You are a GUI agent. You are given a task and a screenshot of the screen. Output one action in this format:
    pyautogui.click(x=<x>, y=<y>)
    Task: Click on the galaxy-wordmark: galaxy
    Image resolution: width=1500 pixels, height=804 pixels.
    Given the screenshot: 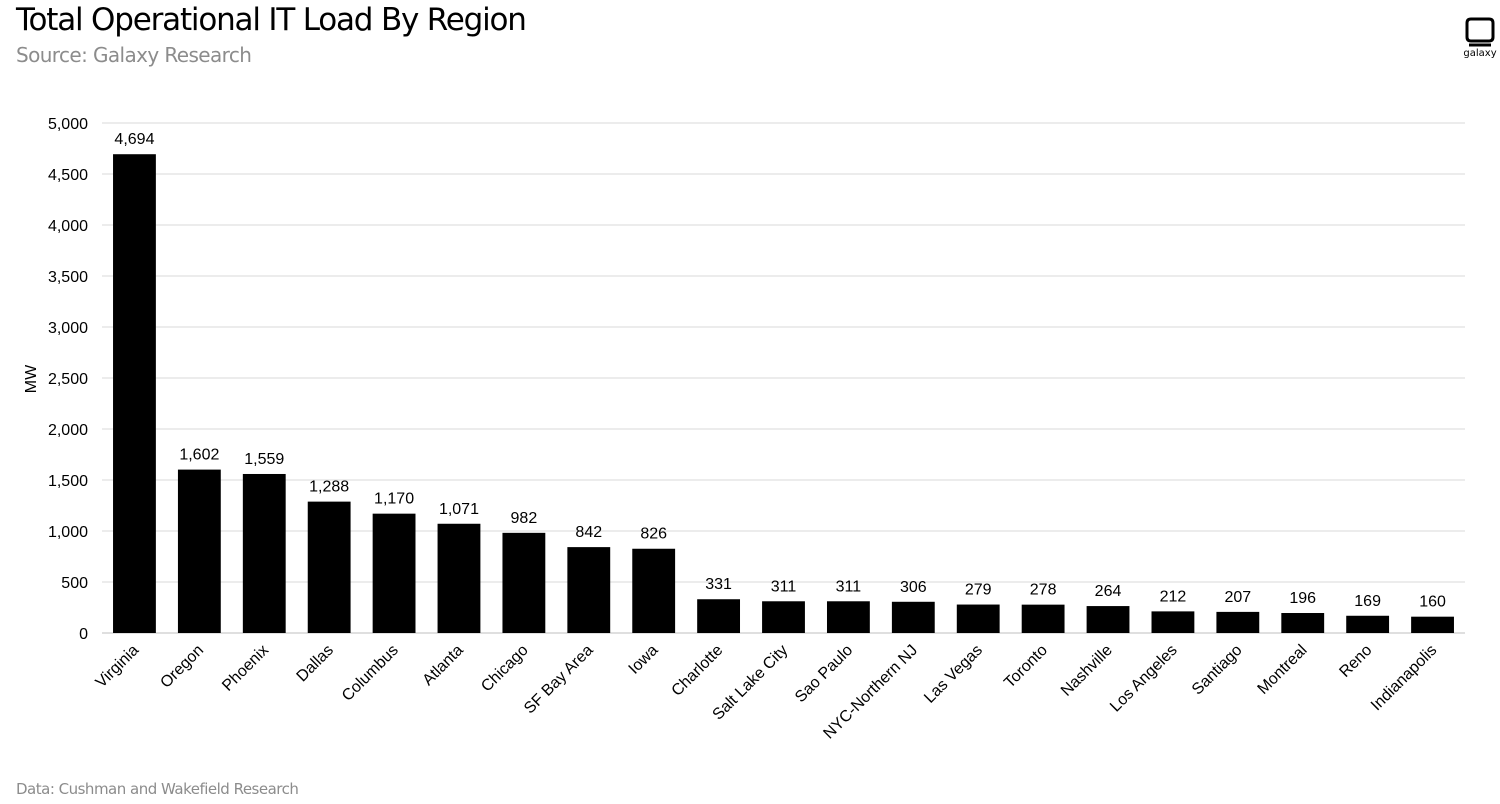 What is the action you would take?
    pyautogui.click(x=1480, y=53)
    